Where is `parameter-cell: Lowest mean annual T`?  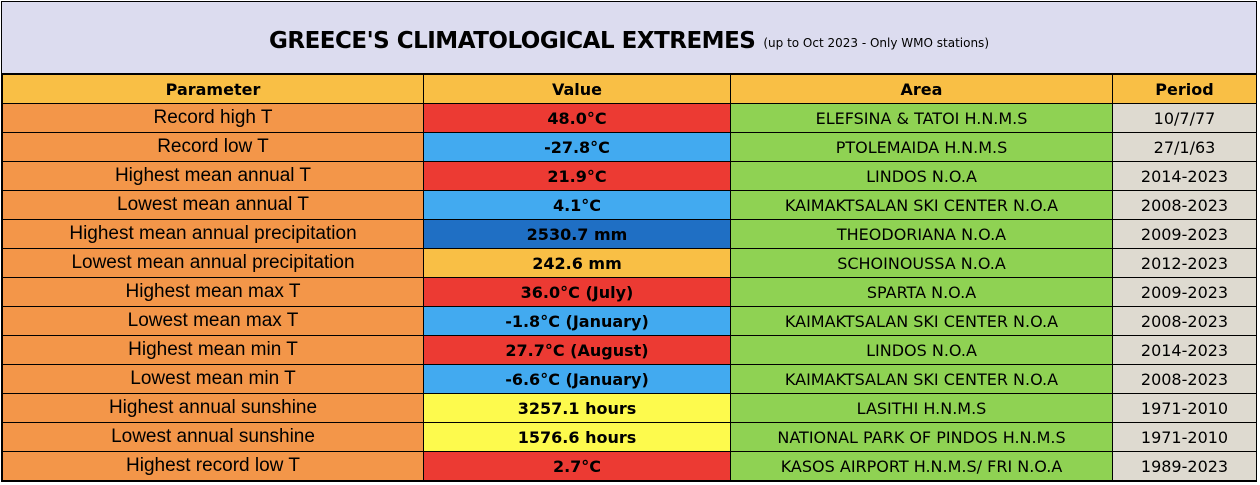
parameter-cell: Lowest mean annual T is located at coordinates (213, 205).